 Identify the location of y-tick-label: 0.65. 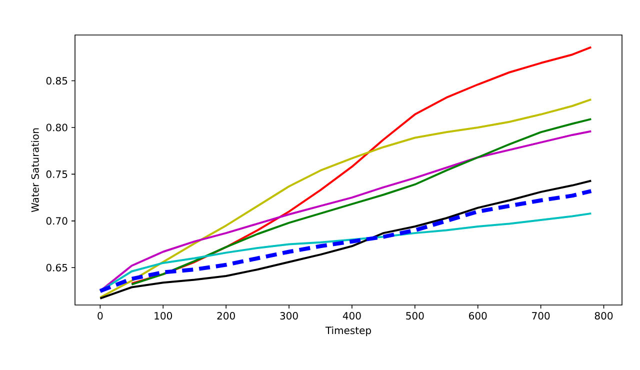
(57, 268).